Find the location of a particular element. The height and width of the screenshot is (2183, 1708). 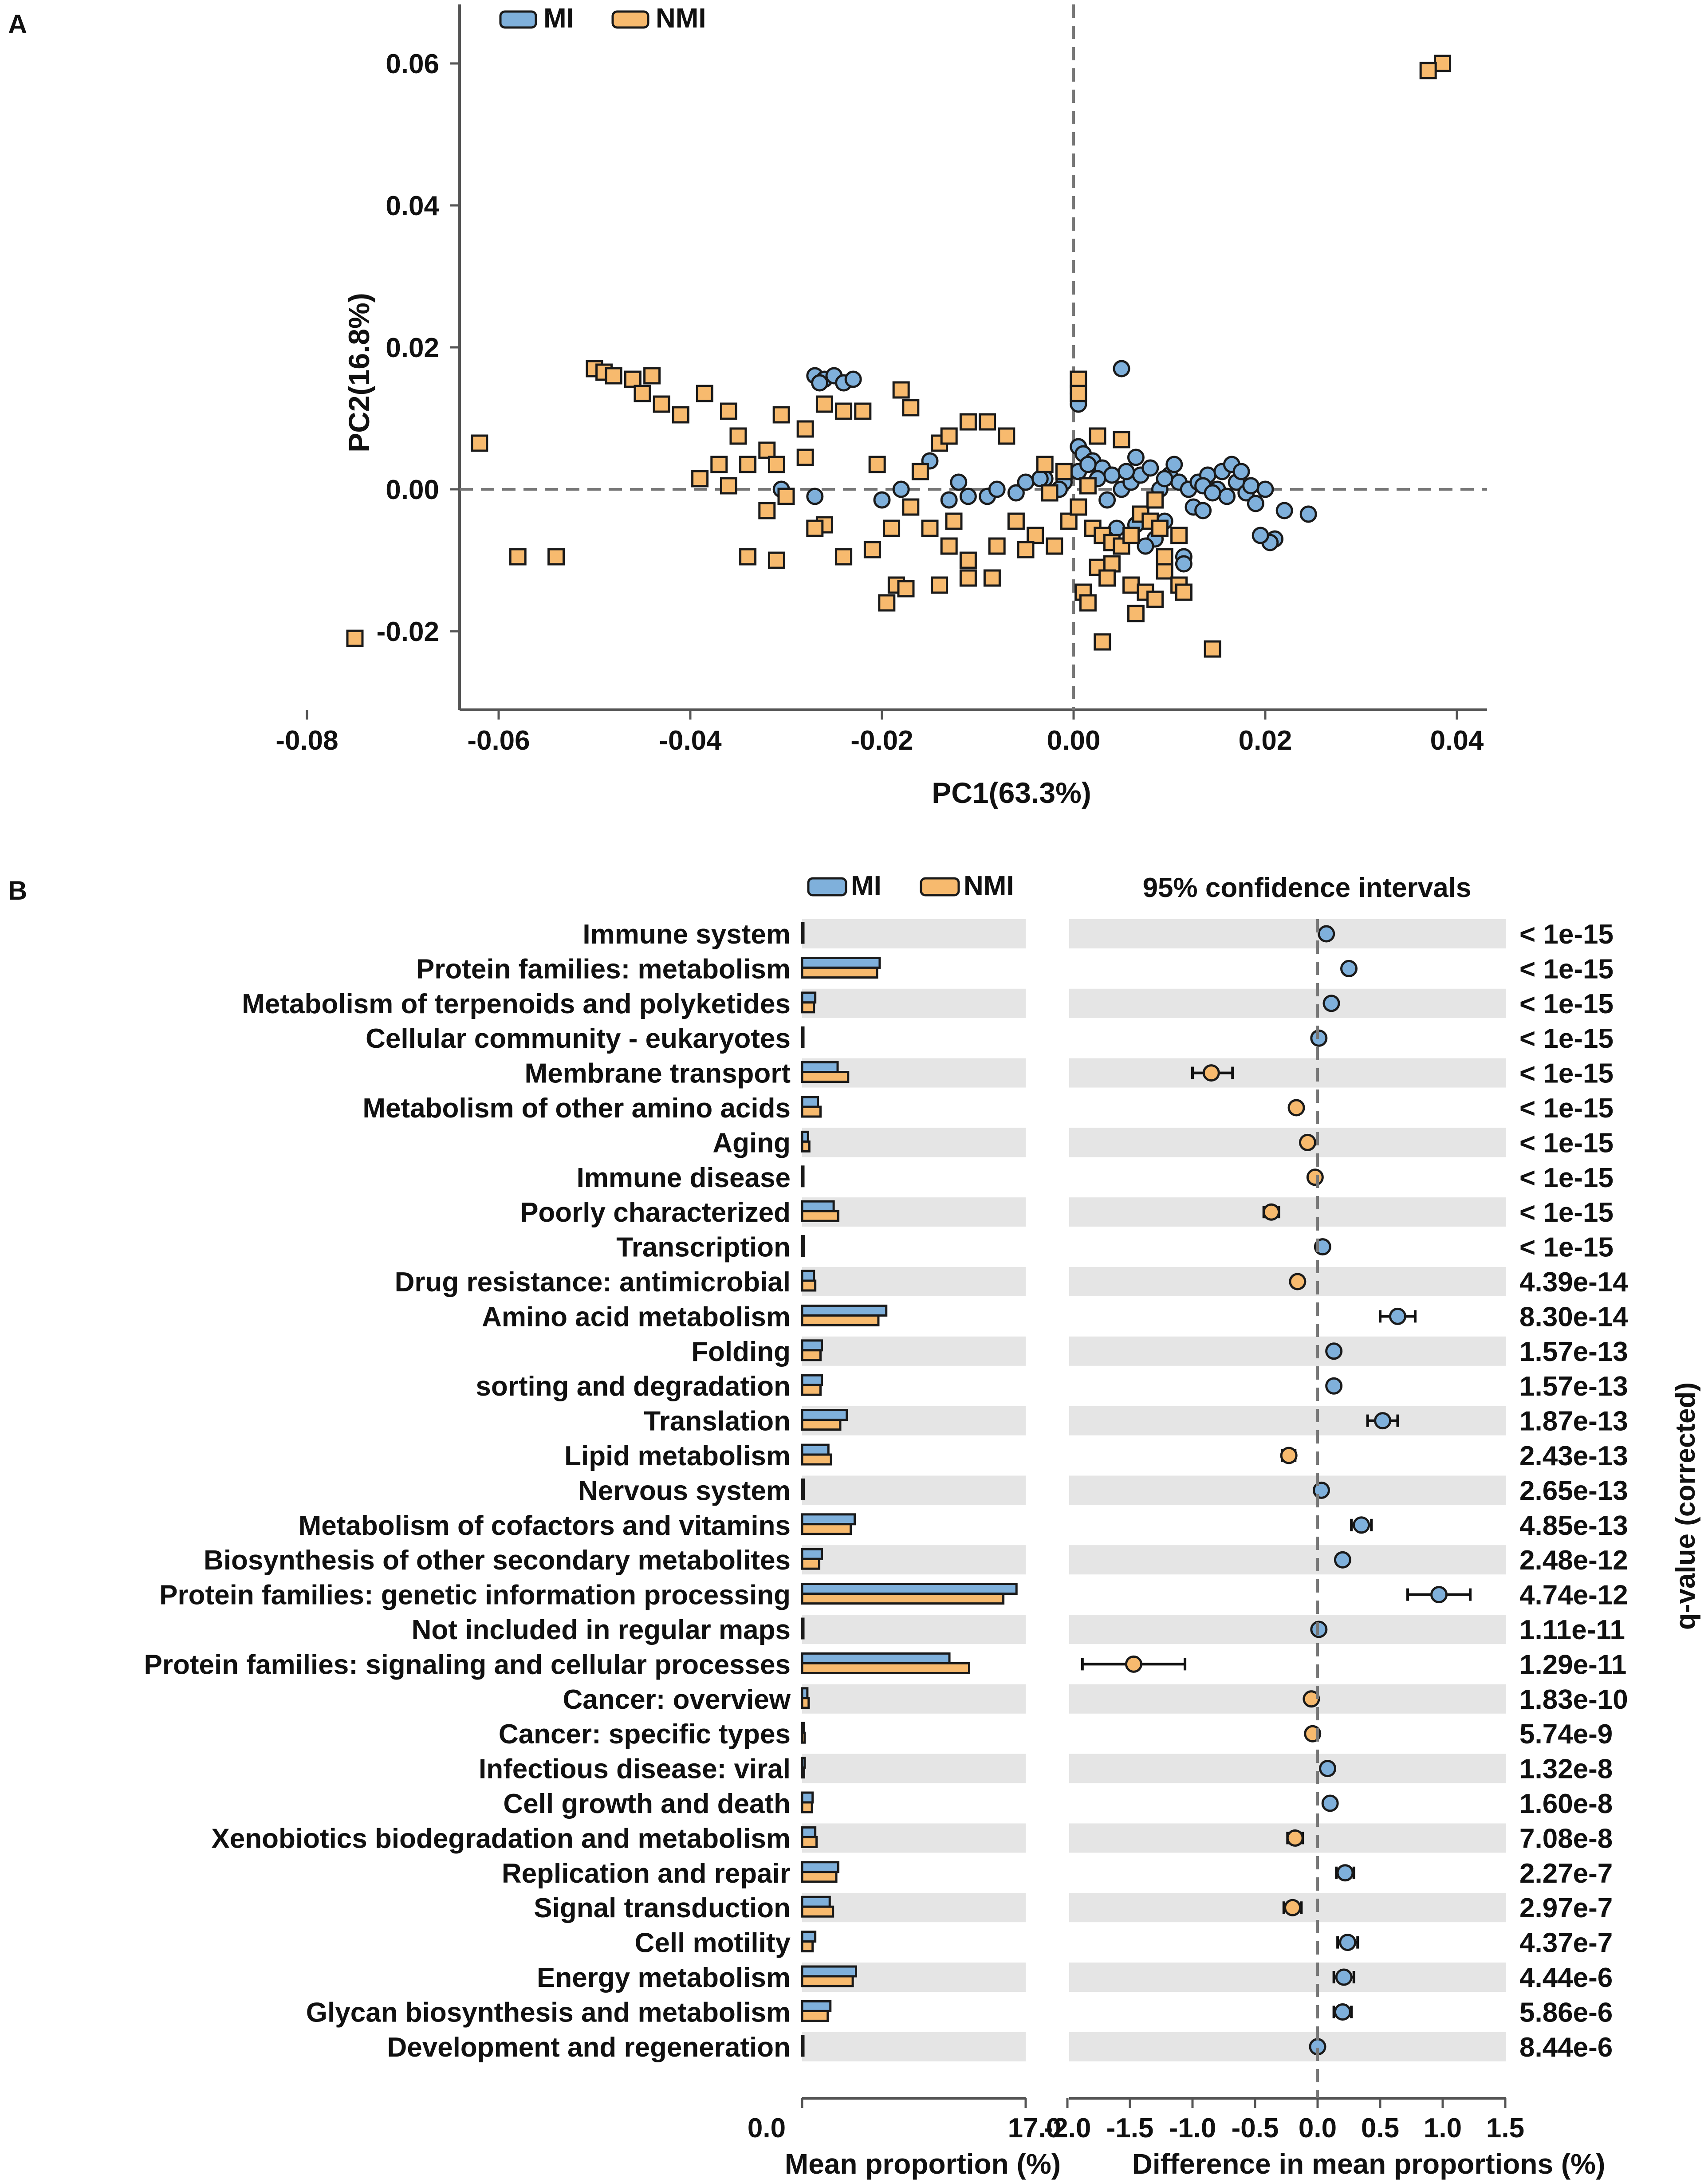

bar-tick-label: 17.0 is located at coordinates (1035, 2128).